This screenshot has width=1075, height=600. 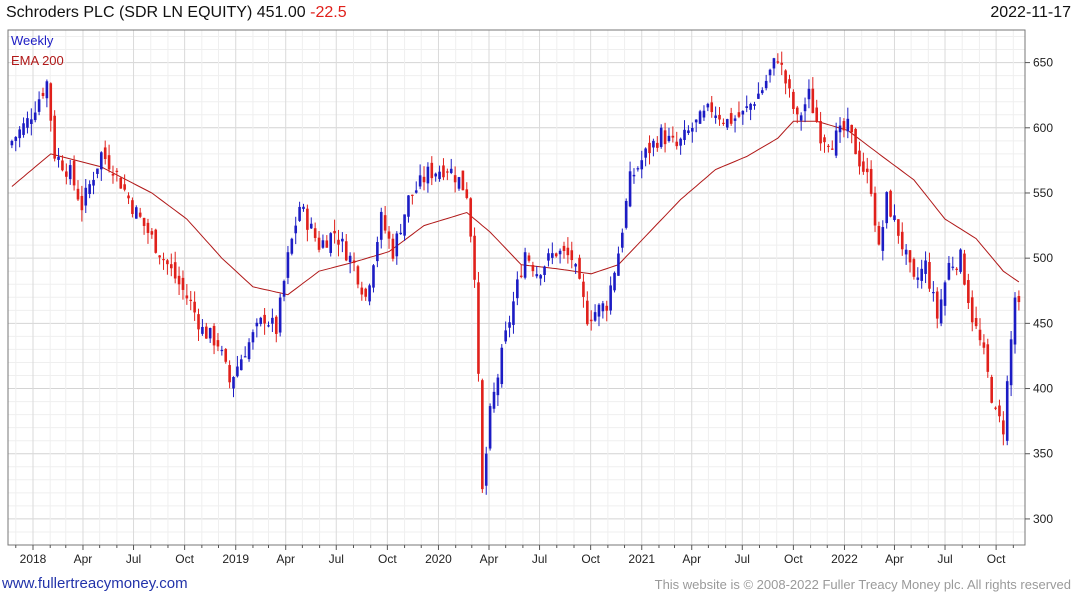 I want to click on legend-label: Weekly, so click(x=32, y=40).